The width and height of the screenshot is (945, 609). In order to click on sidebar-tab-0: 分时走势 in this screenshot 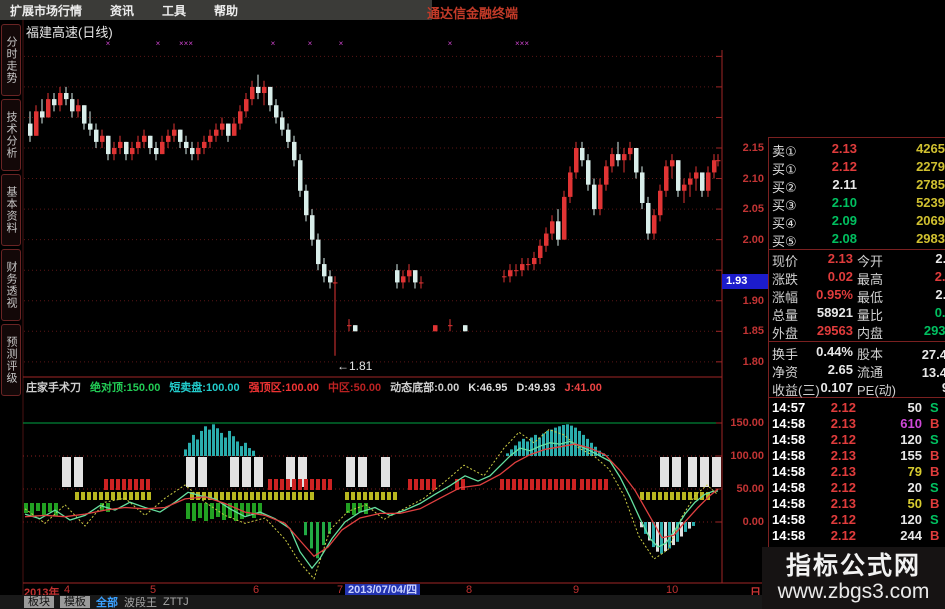, I will do `click(11, 60)`.